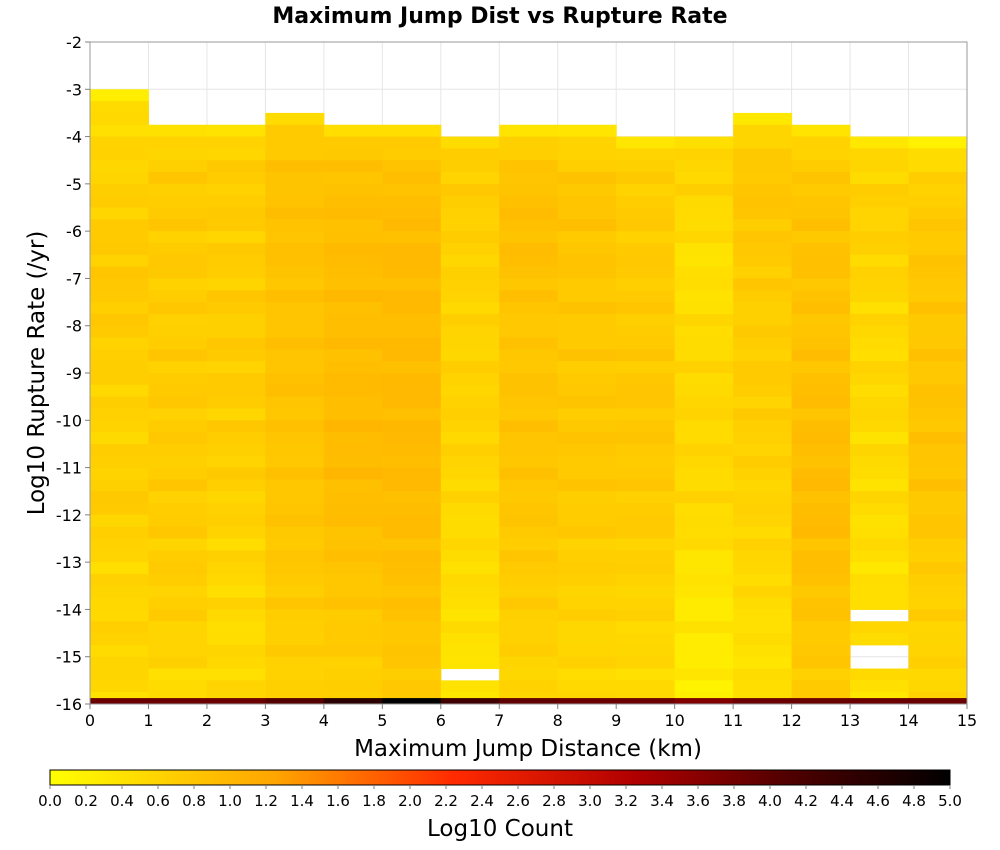 The width and height of the screenshot is (1000, 850). What do you see at coordinates (69, 420) in the screenshot?
I see `y-tick-label: -10` at bounding box center [69, 420].